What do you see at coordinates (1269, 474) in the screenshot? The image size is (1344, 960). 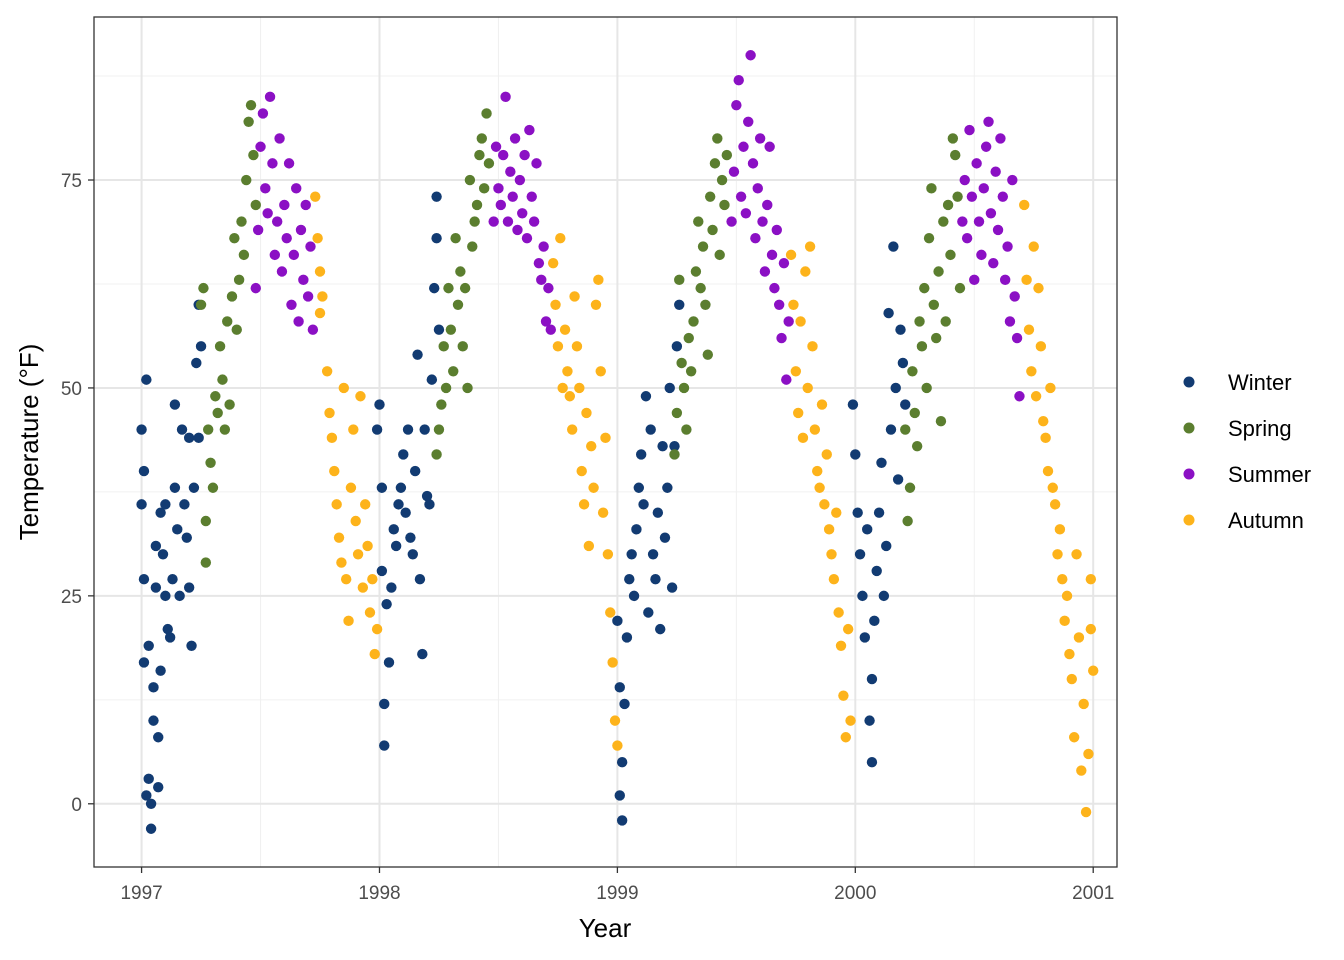 I see `legend-label-summer: Summer` at bounding box center [1269, 474].